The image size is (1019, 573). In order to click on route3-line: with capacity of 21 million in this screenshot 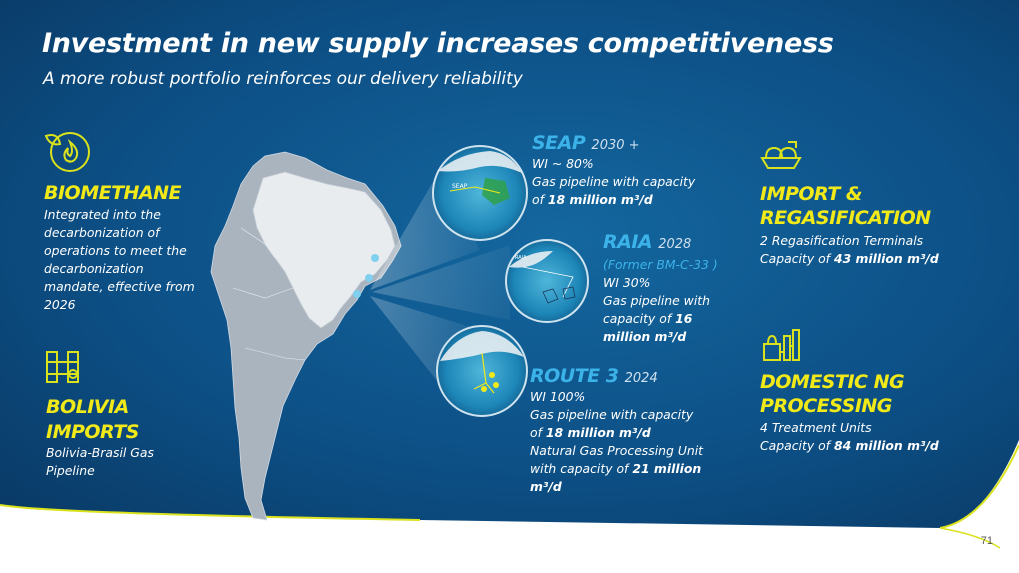, I will do `click(616, 469)`.